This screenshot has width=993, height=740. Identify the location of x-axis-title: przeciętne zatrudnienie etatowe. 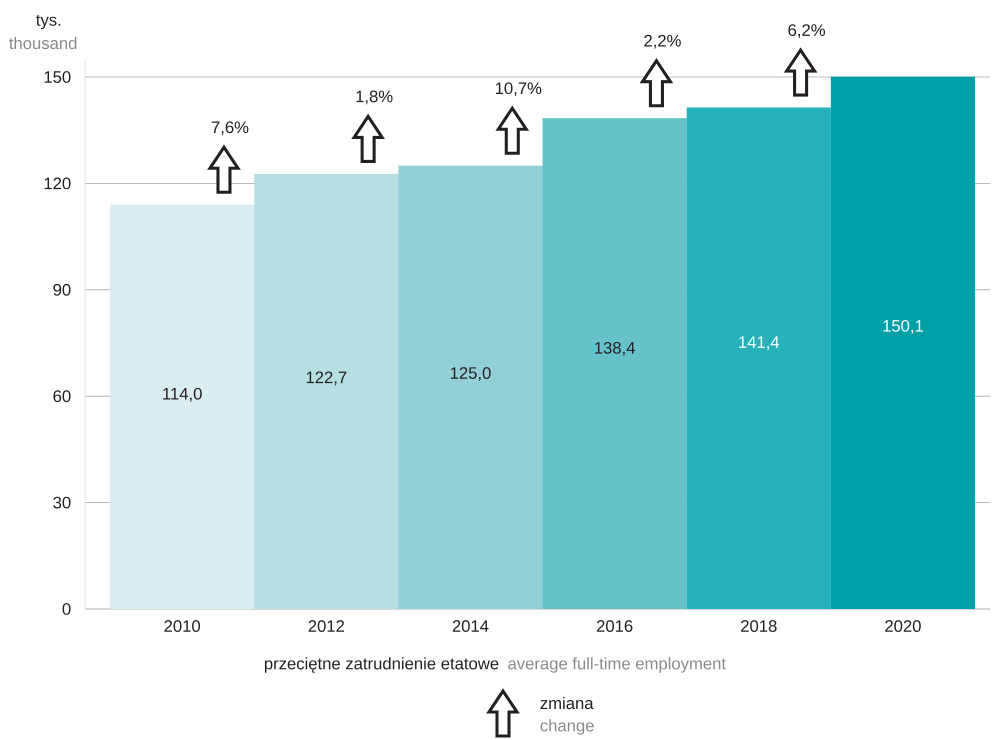
(381, 665).